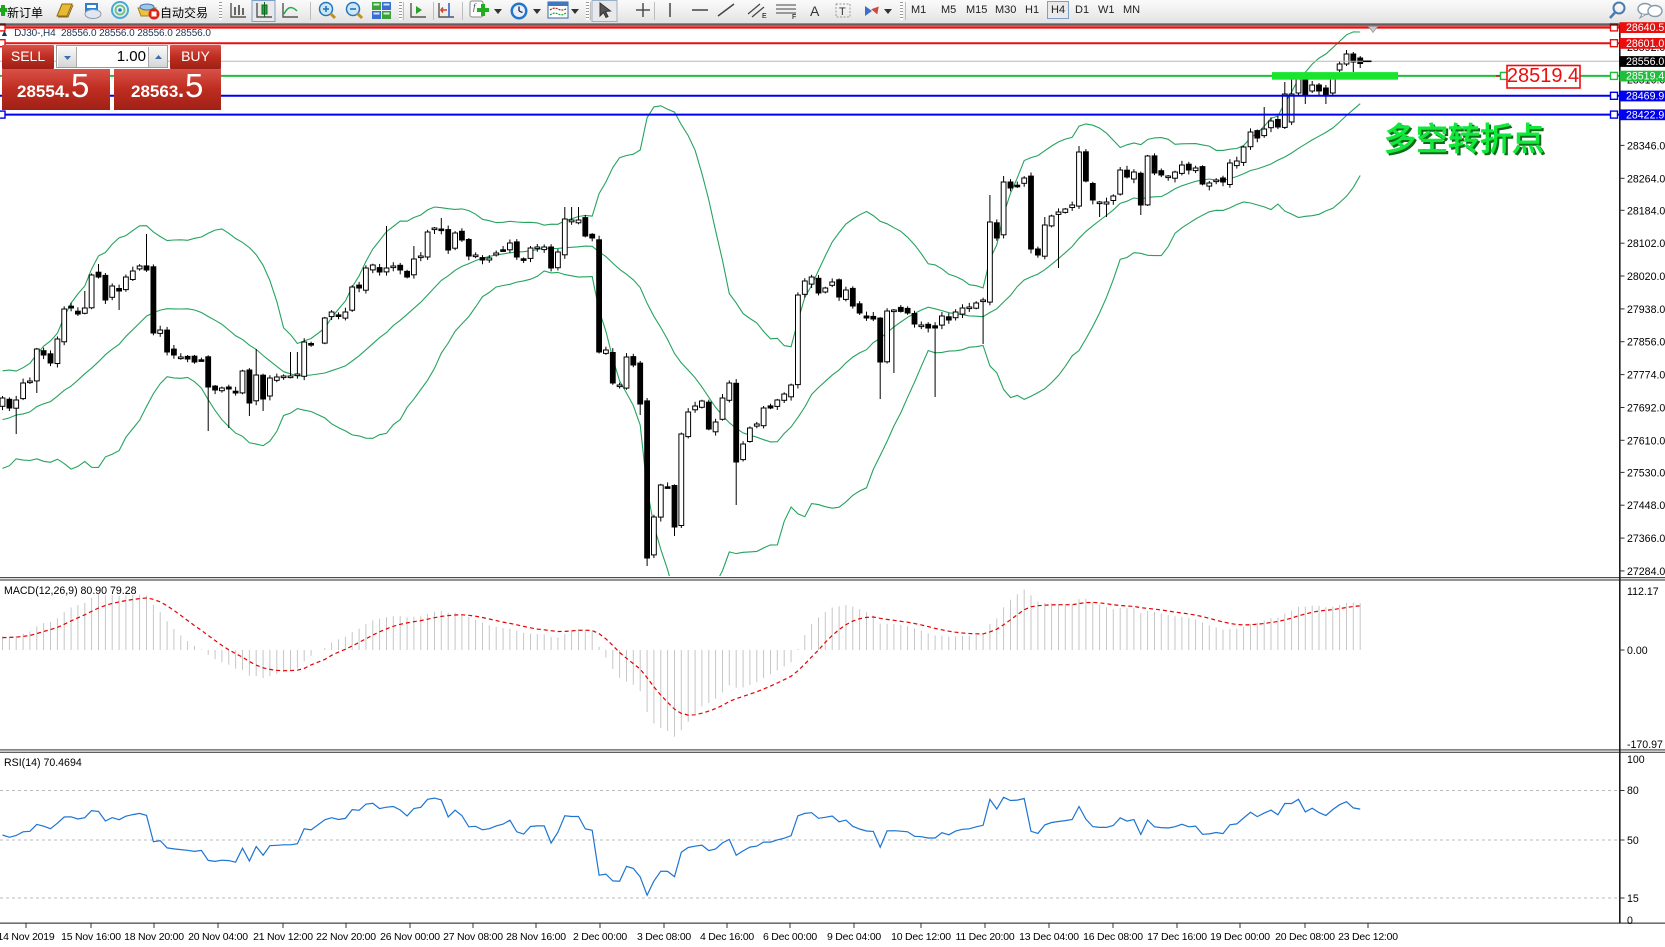 The image size is (1665, 947). Describe the element at coordinates (1645, 62) in the screenshot. I see `svg-text: 28556.0` at that location.